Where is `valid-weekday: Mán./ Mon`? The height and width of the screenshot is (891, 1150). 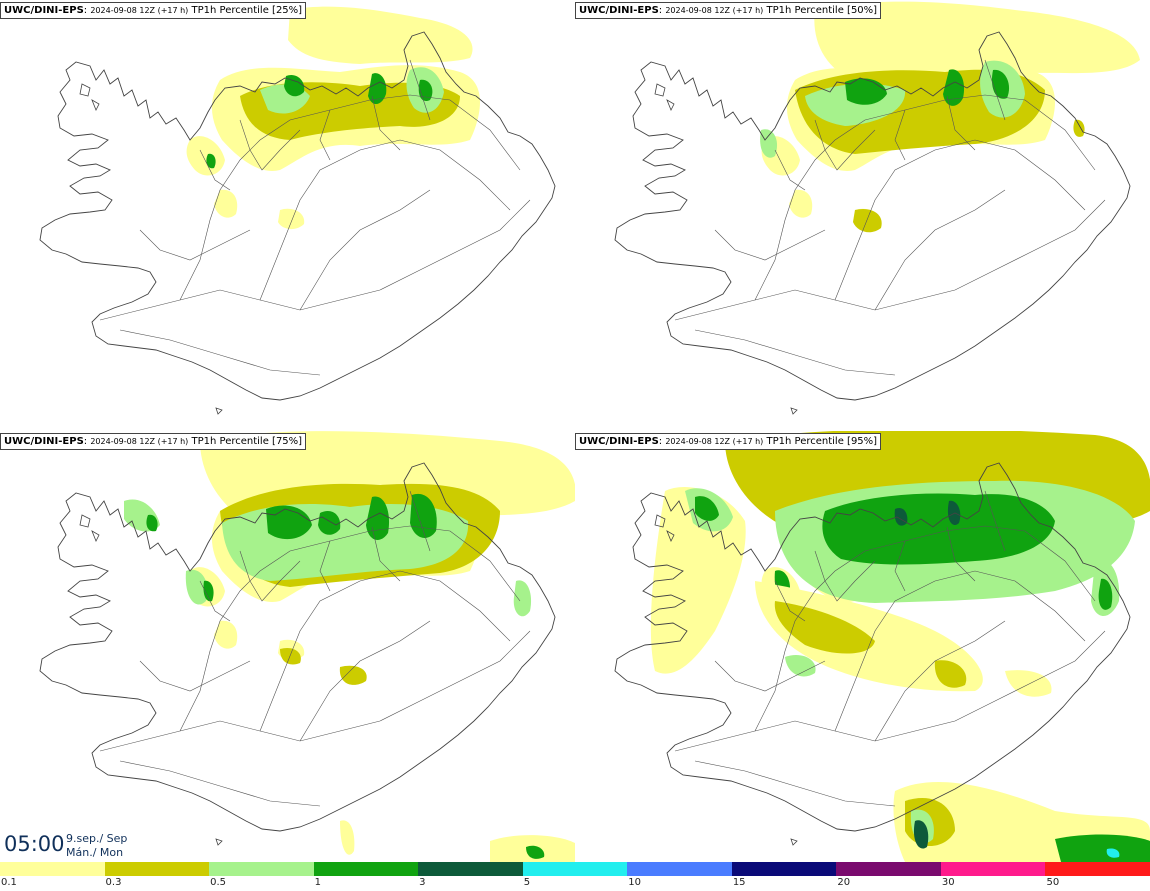
valid-weekday: Mán./ Mon is located at coordinates (95, 852).